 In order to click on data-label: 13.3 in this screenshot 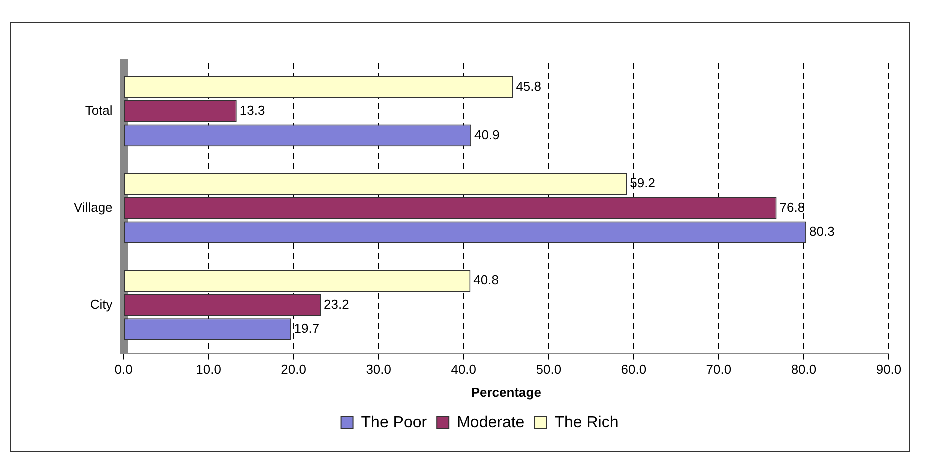, I will do `click(253, 110)`.